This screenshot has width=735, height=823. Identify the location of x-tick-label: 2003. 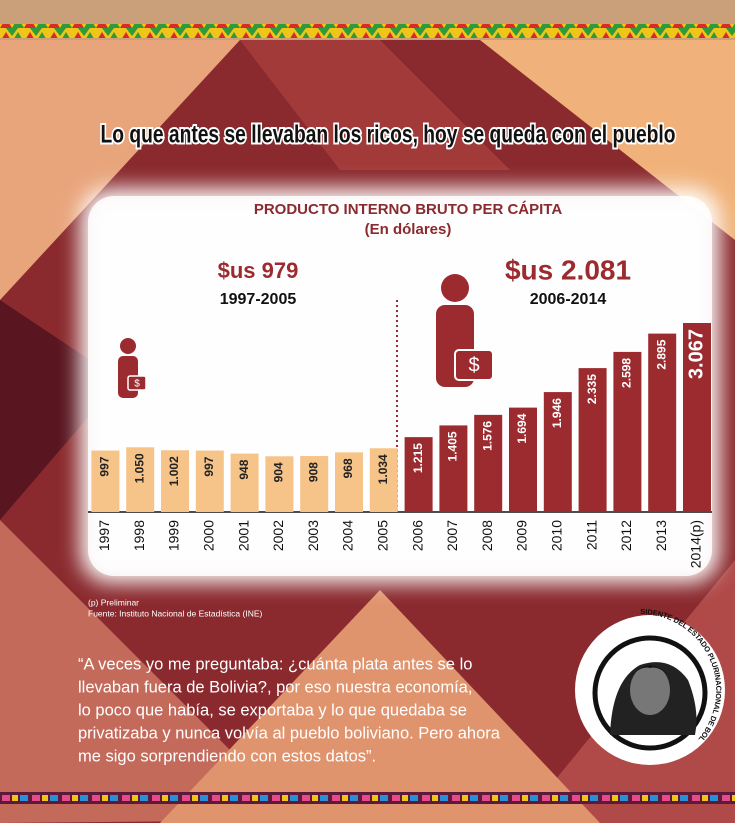
(313, 535).